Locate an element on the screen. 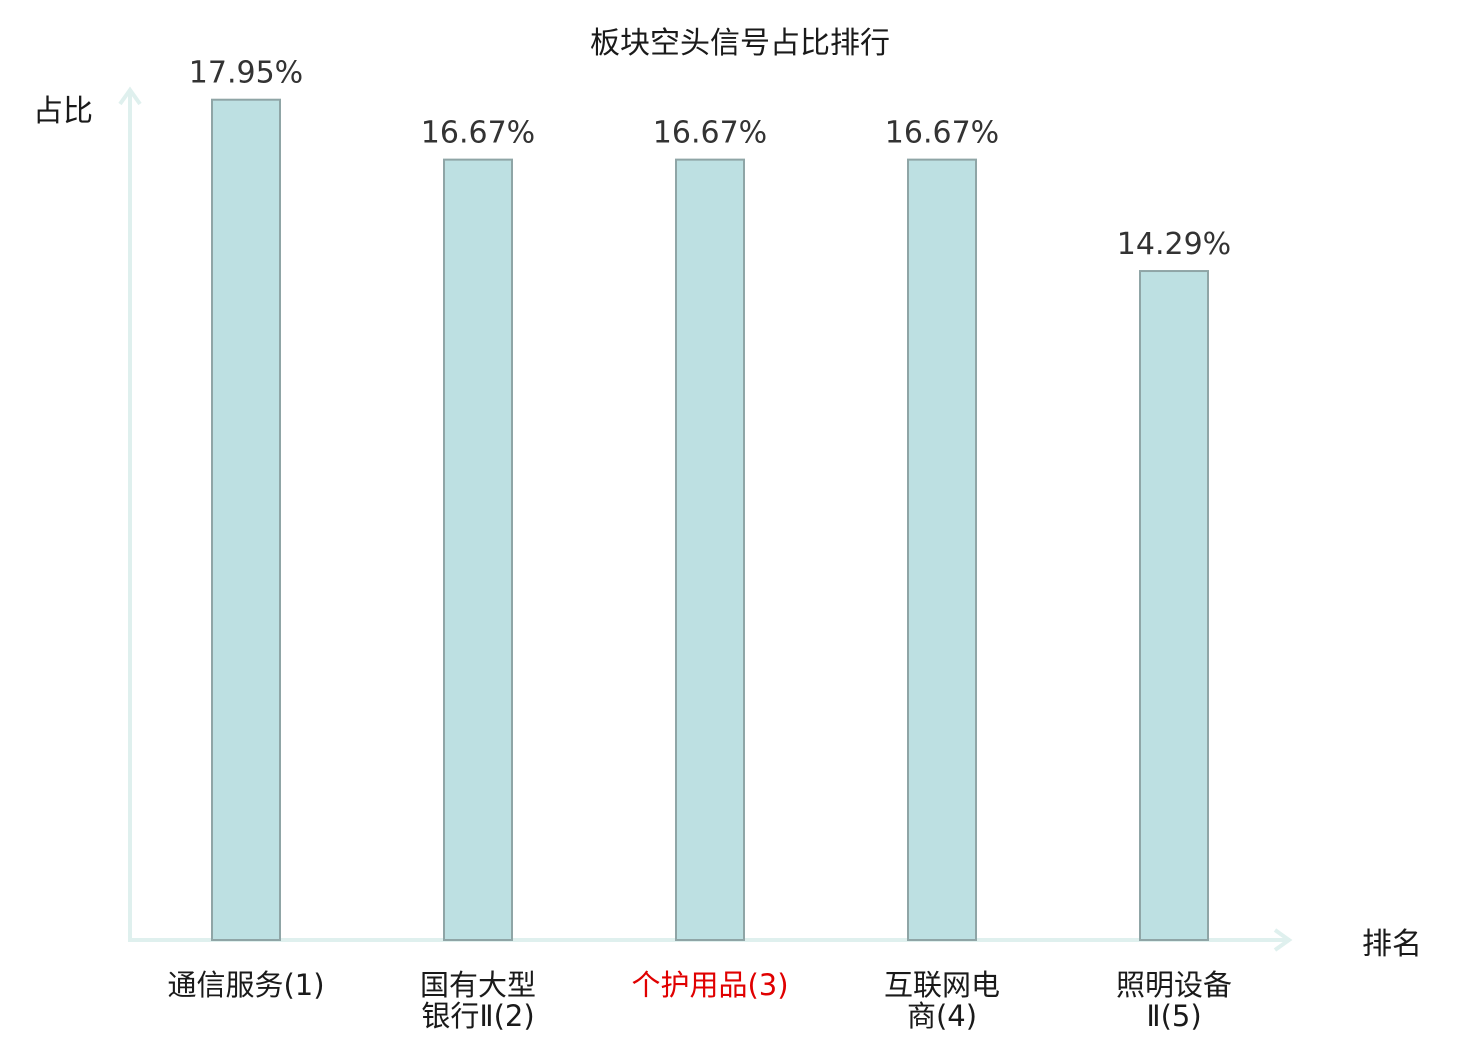 The width and height of the screenshot is (1480, 1044). y-axis-label: 占比 is located at coordinates (63, 111).